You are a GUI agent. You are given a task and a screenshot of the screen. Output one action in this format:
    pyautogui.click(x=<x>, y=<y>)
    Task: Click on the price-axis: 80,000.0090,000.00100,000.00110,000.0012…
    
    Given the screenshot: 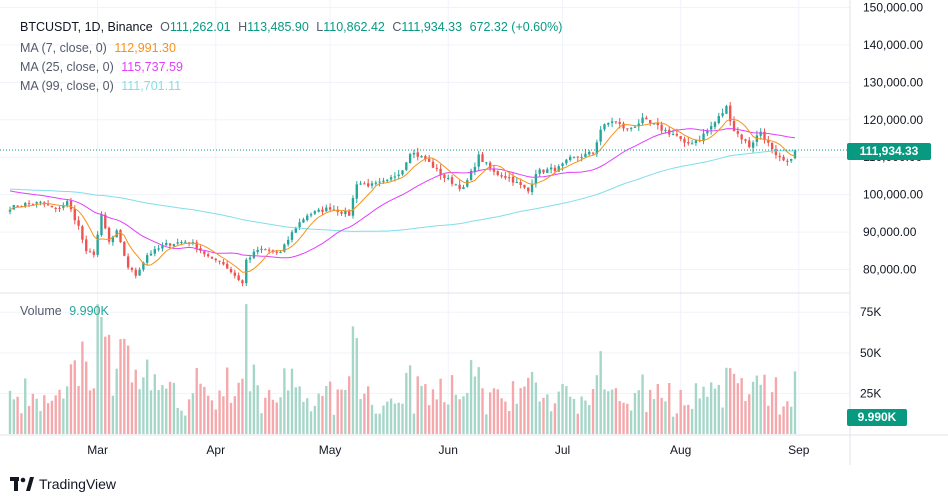 What is the action you would take?
    pyautogui.click(x=893, y=138)
    